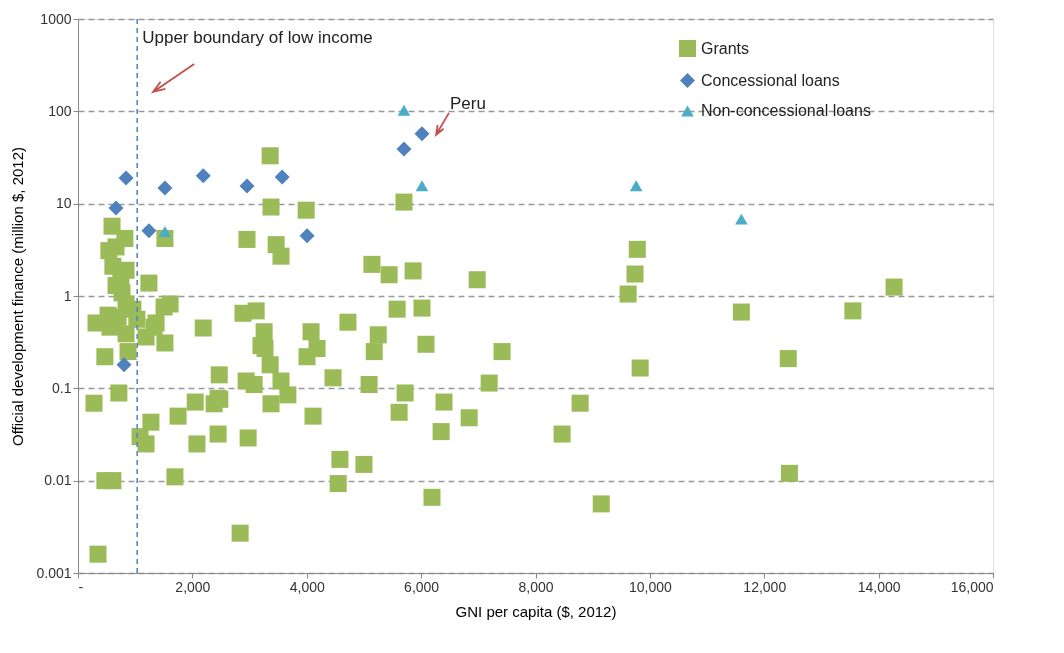  I want to click on y-tick-label: 100, so click(60, 110).